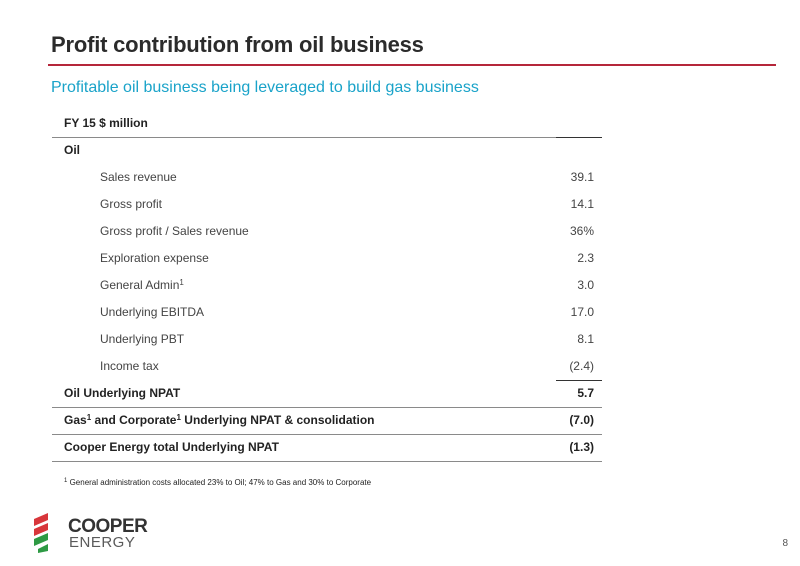 The image size is (800, 566). What do you see at coordinates (585, 339) in the screenshot?
I see `row-value: 8.1` at bounding box center [585, 339].